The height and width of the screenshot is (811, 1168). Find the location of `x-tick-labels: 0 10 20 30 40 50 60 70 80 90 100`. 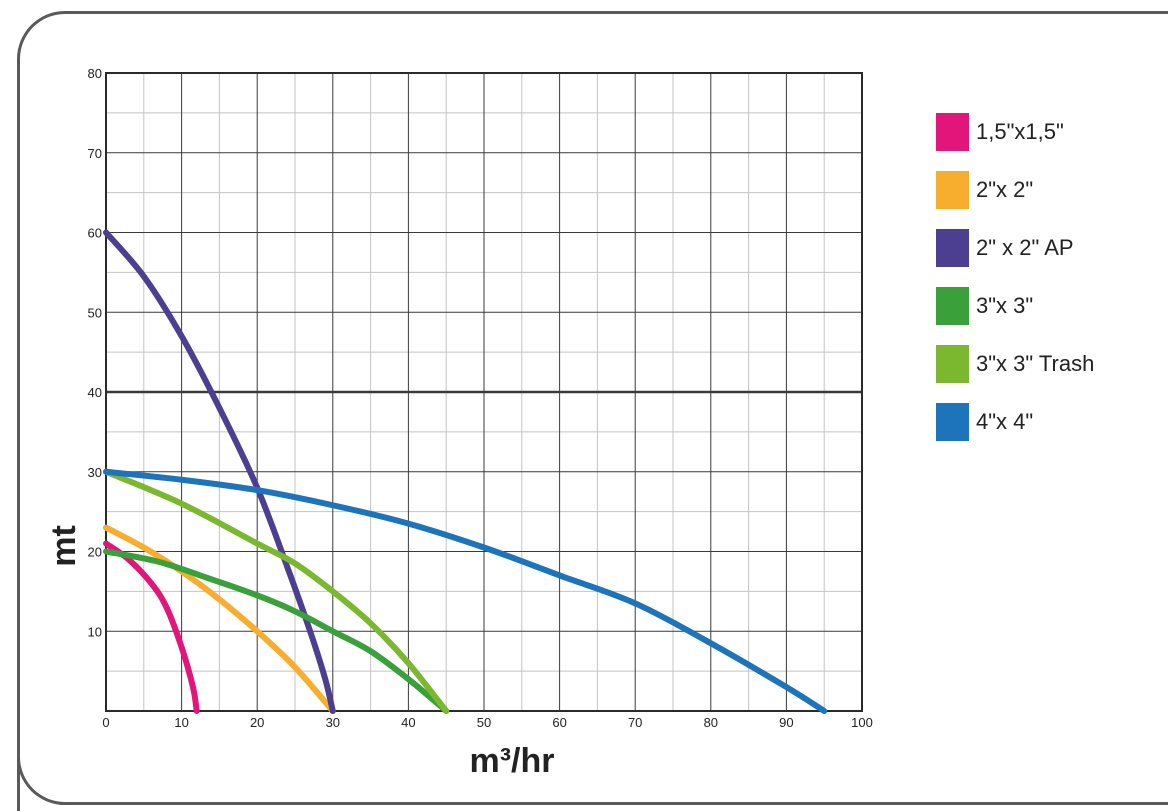

x-tick-labels: 0 10 20 30 40 50 60 70 80 90 100 is located at coordinates (487, 722).